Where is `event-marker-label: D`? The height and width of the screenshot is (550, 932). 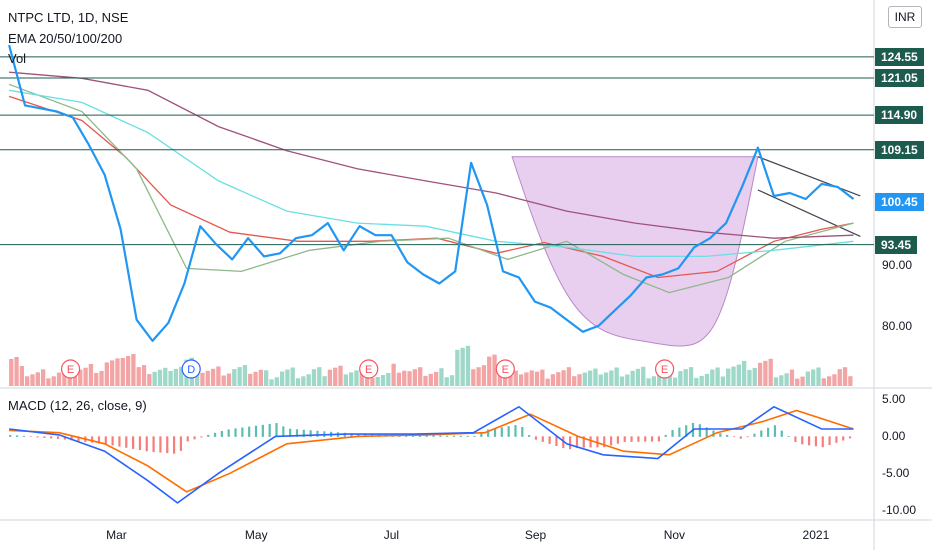 event-marker-label: D is located at coordinates (191, 370).